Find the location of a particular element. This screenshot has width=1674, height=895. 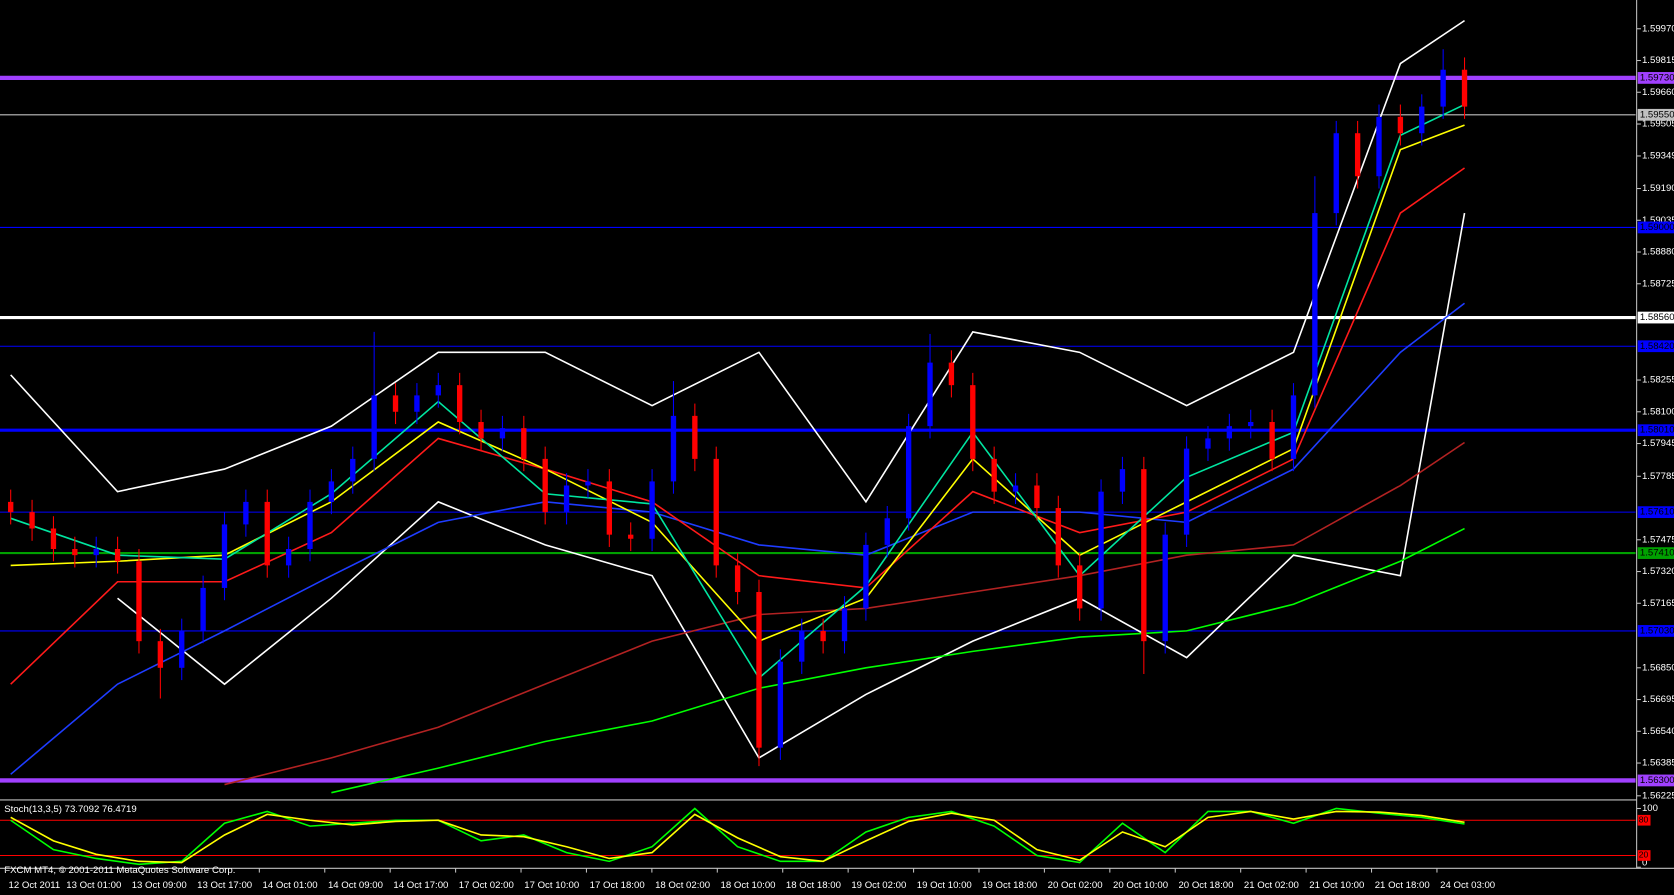

level-label: 1.58010 is located at coordinates (1657, 430).